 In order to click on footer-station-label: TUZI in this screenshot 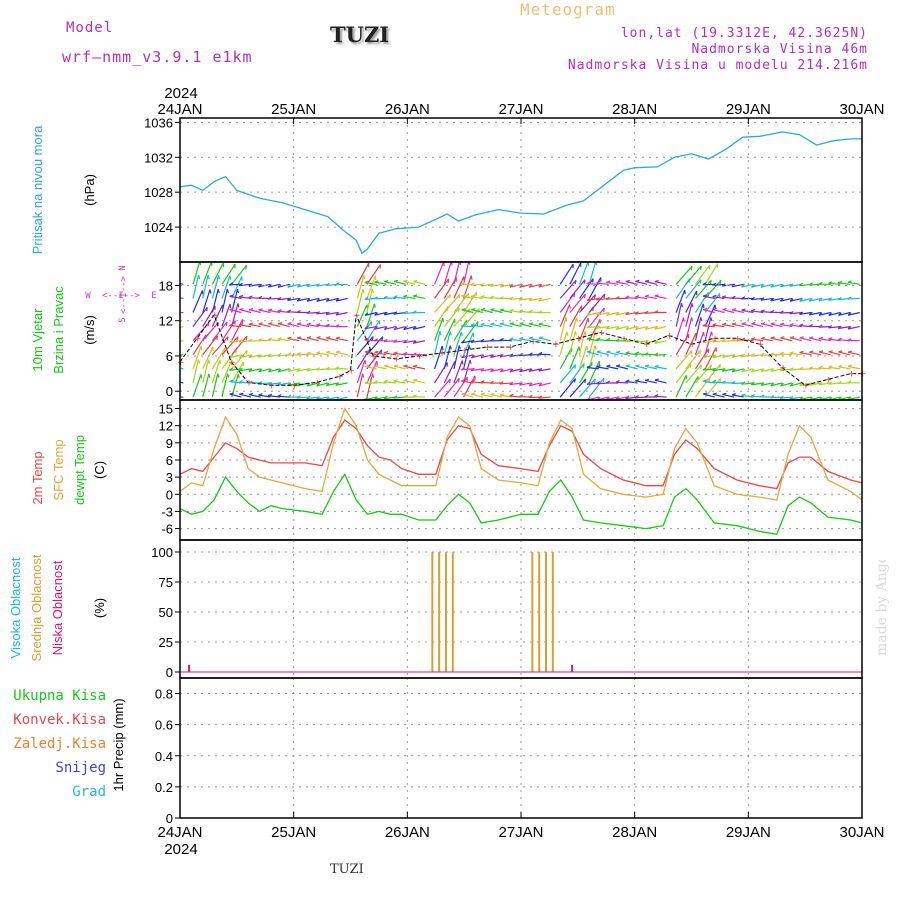, I will do `click(347, 869)`.